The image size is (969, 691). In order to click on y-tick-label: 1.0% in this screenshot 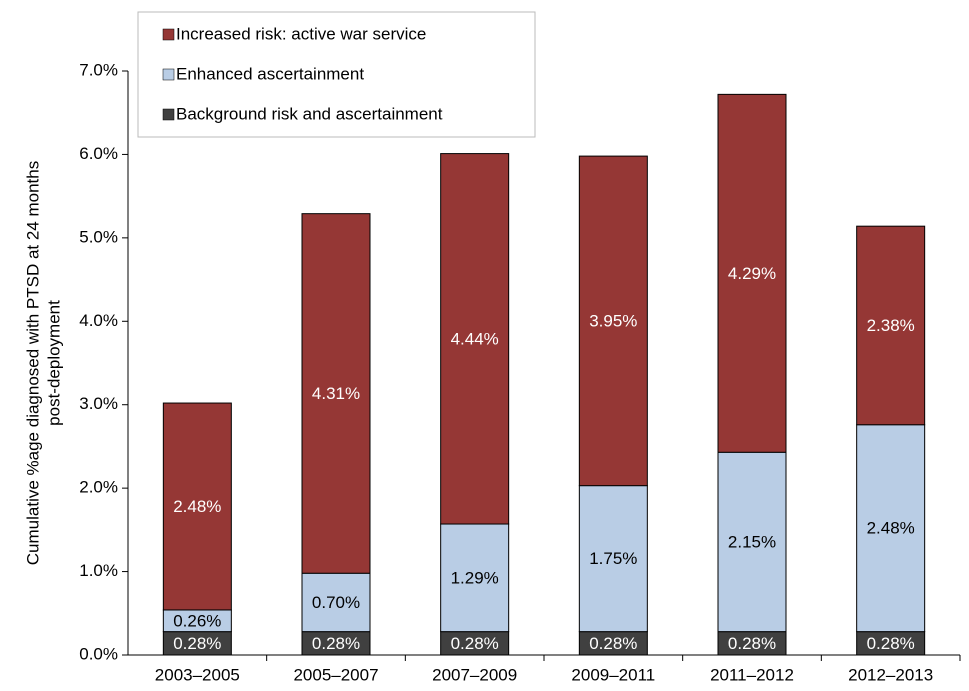, I will do `click(98, 570)`.